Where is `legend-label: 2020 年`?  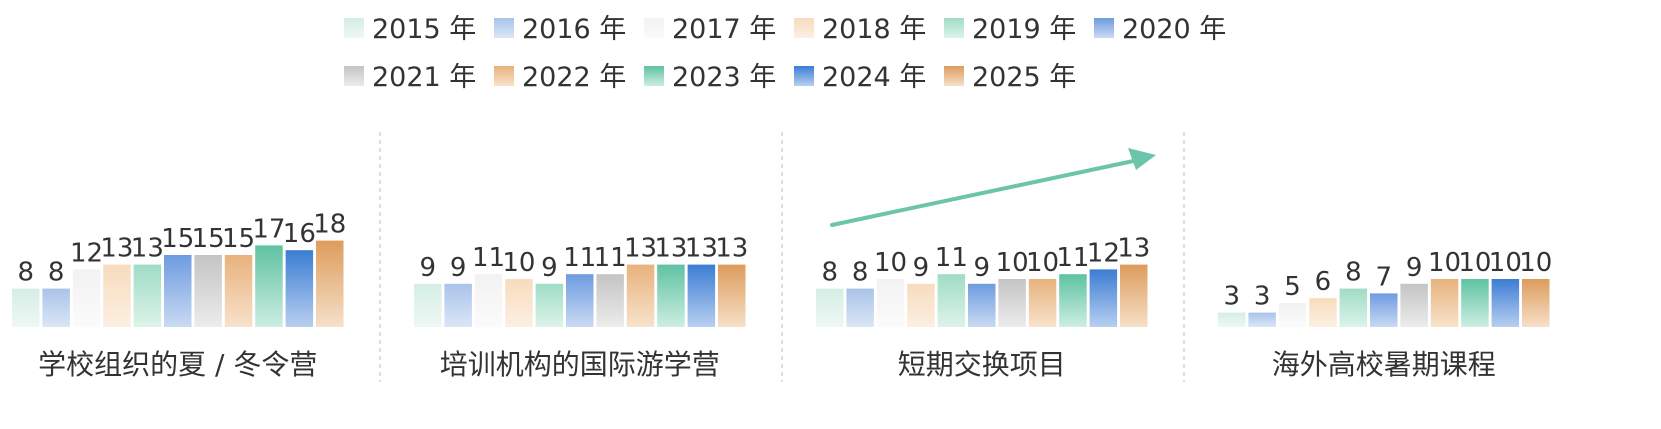 legend-label: 2020 年 is located at coordinates (1174, 29).